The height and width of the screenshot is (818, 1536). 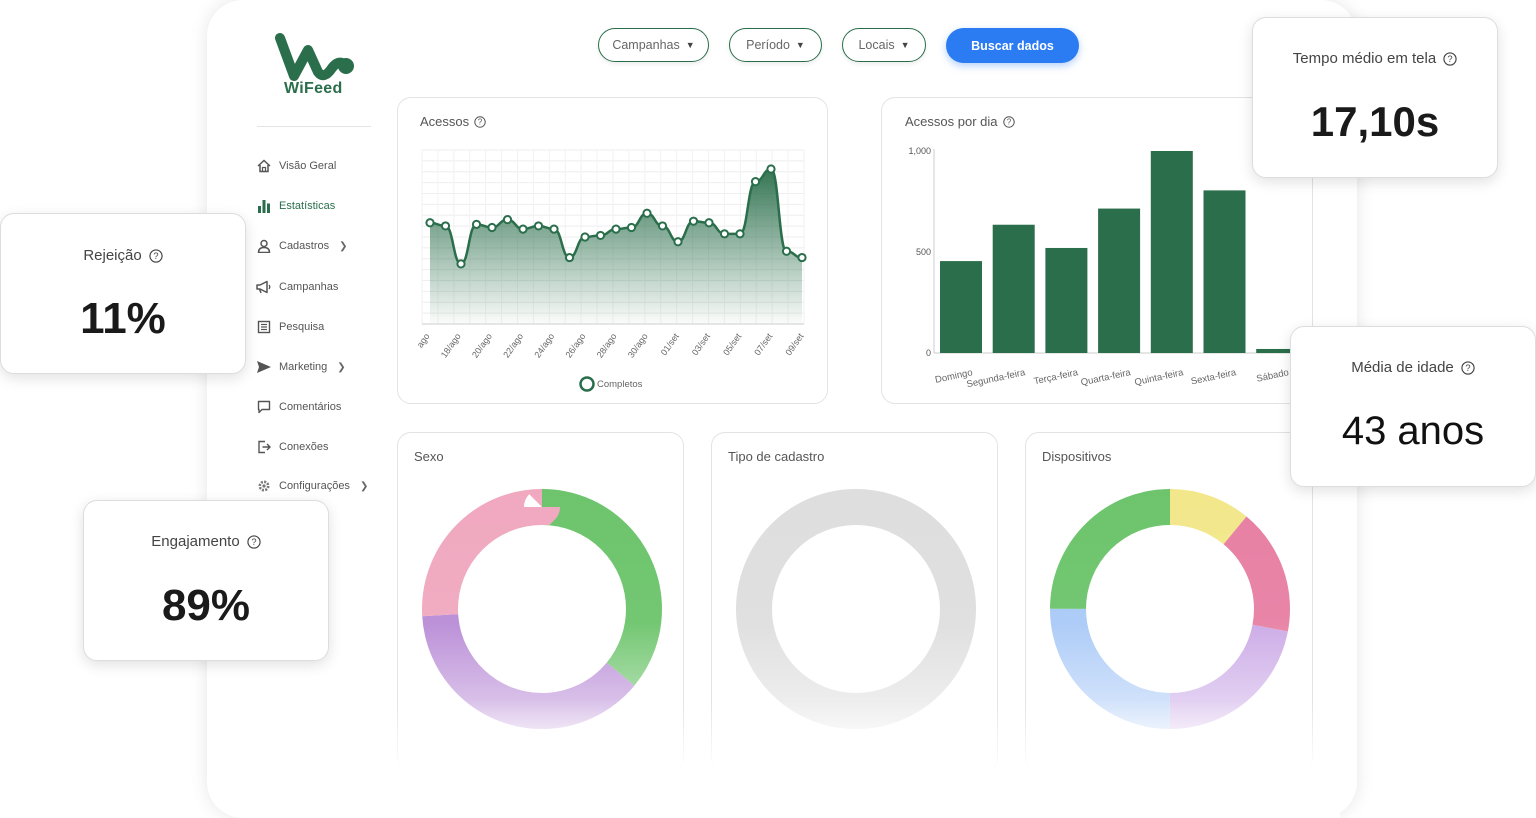 What do you see at coordinates (856, 609) in the screenshot?
I see `tipo-cadastro-donut-chart` at bounding box center [856, 609].